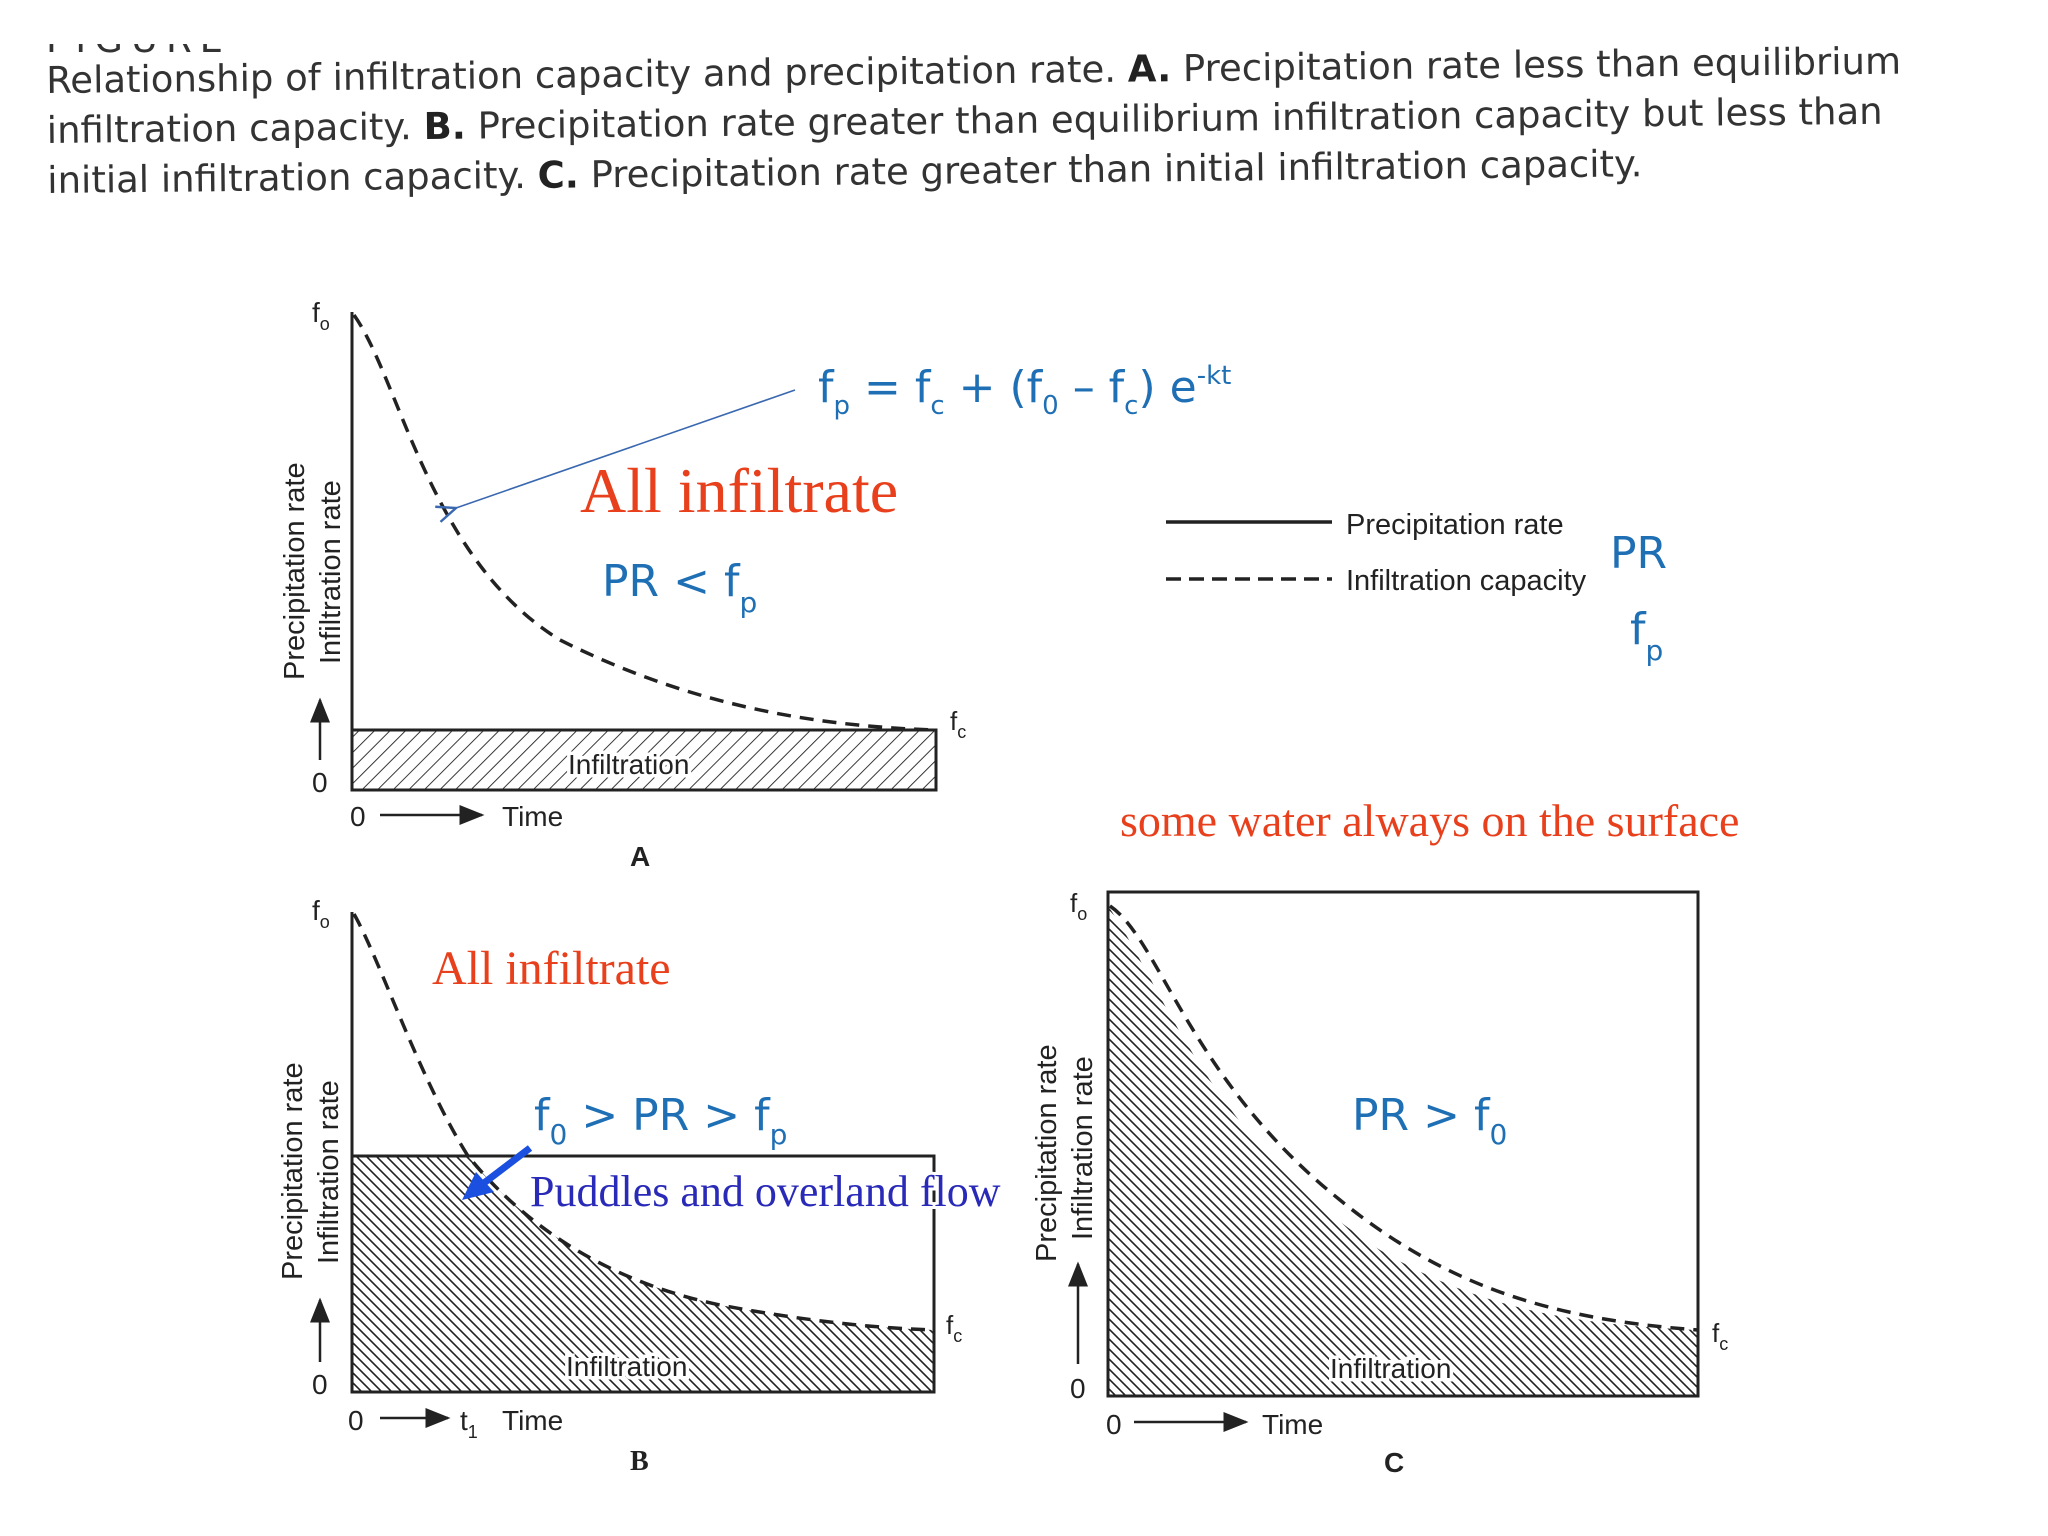 This screenshot has height=1536, width=2048. What do you see at coordinates (551, 968) in the screenshot?
I see `all-infiltrate-b-text: All infiltrate` at bounding box center [551, 968].